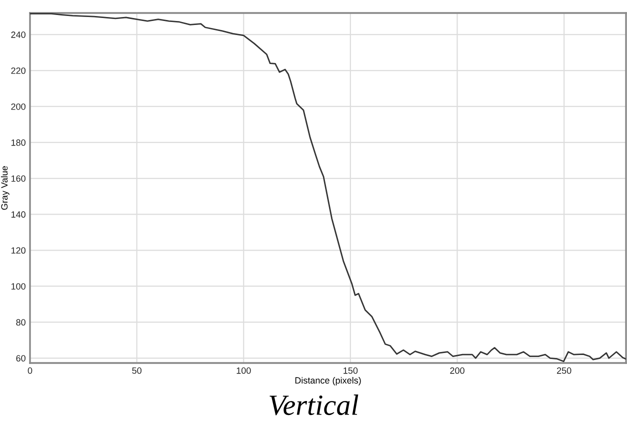  What do you see at coordinates (18, 106) in the screenshot?
I see `y-tick-label: 200` at bounding box center [18, 106].